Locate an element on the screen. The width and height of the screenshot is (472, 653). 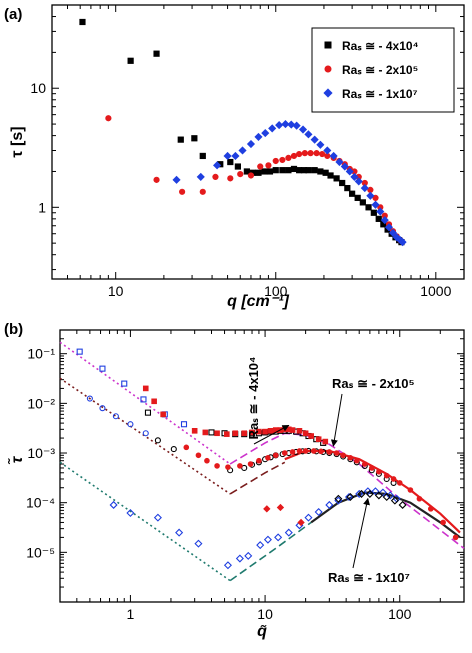
annotation-label: Raₛ ≅ - 1x10⁷ is located at coordinates (369, 577).